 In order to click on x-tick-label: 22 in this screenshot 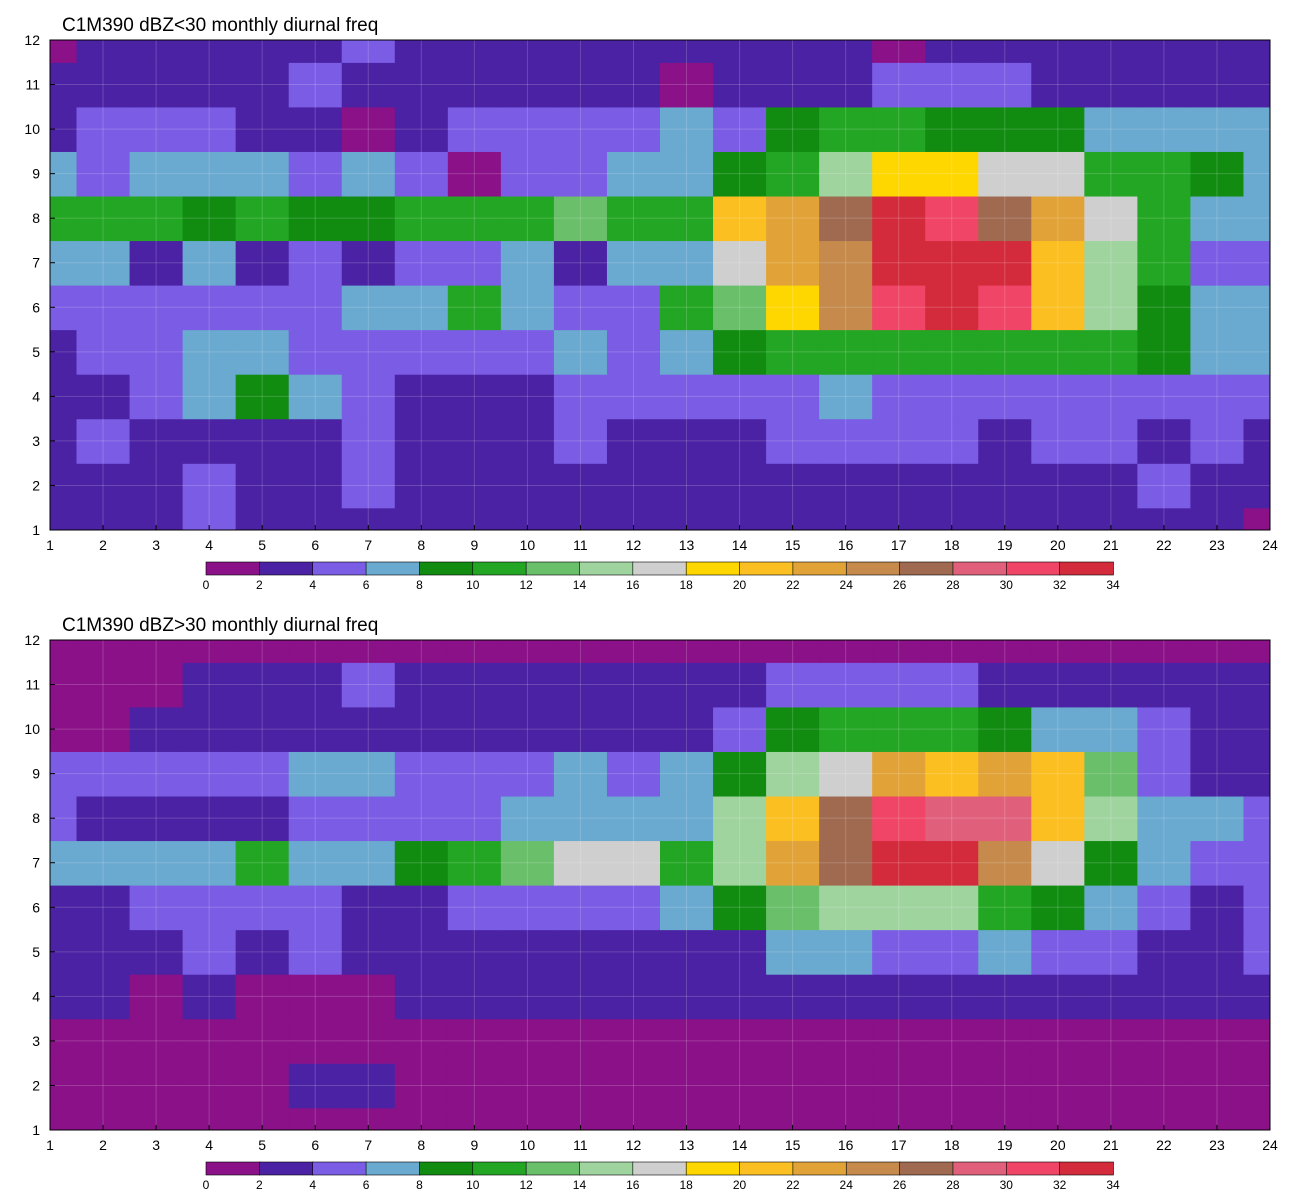, I will do `click(1164, 545)`.